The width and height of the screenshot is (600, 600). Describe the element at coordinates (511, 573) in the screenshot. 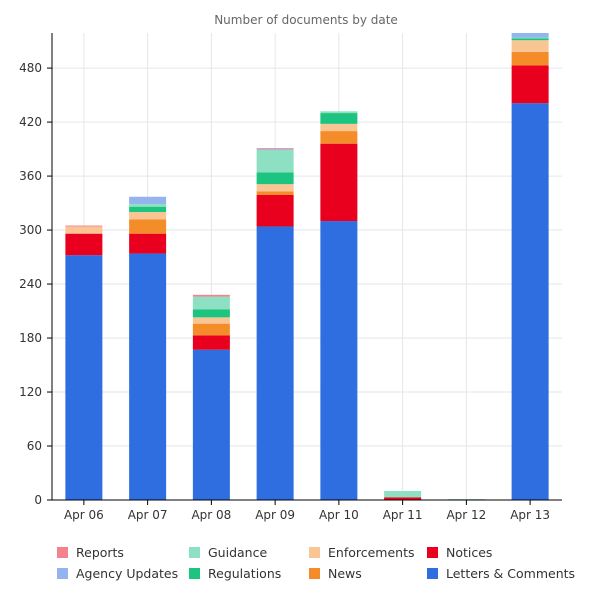

I see `legend-label: Letters & Comments` at that location.